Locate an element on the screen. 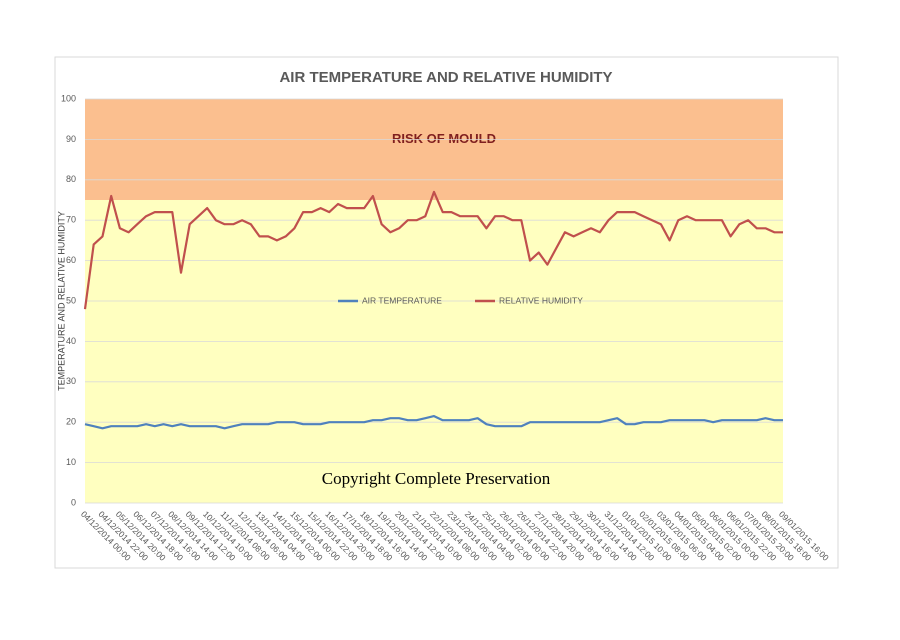  legend-label: RELATIVE HUMIDITY is located at coordinates (541, 300).